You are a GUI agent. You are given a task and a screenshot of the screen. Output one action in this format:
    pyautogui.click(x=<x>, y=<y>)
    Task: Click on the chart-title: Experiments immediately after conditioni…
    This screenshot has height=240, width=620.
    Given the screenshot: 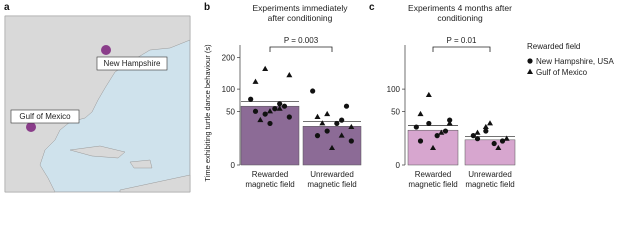 What is the action you would take?
    pyautogui.click(x=300, y=13)
    